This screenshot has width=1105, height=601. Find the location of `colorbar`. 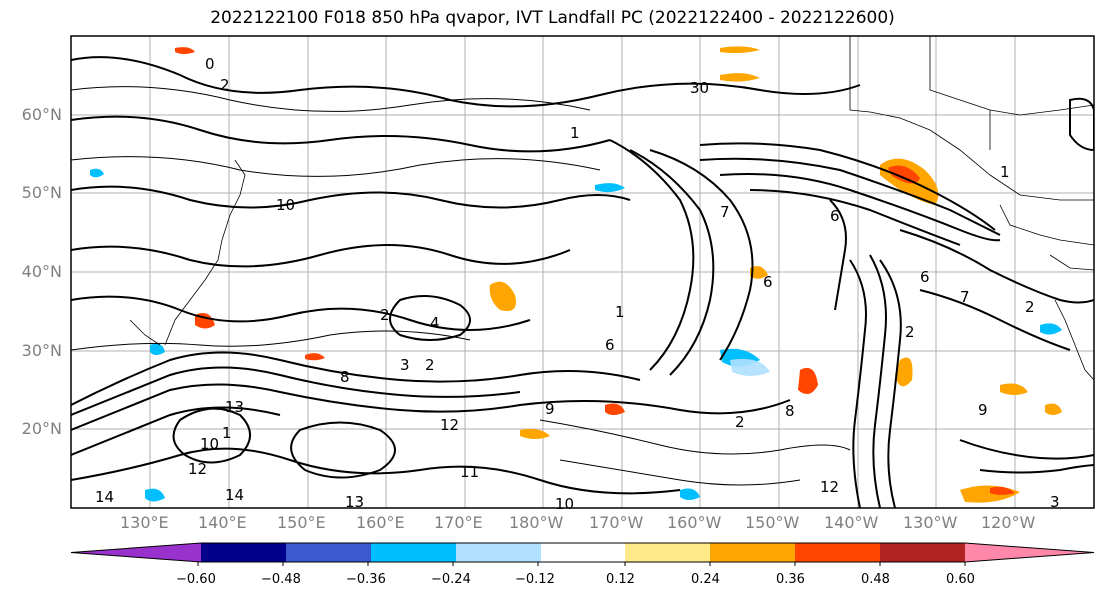

colorbar is located at coordinates (582, 554).